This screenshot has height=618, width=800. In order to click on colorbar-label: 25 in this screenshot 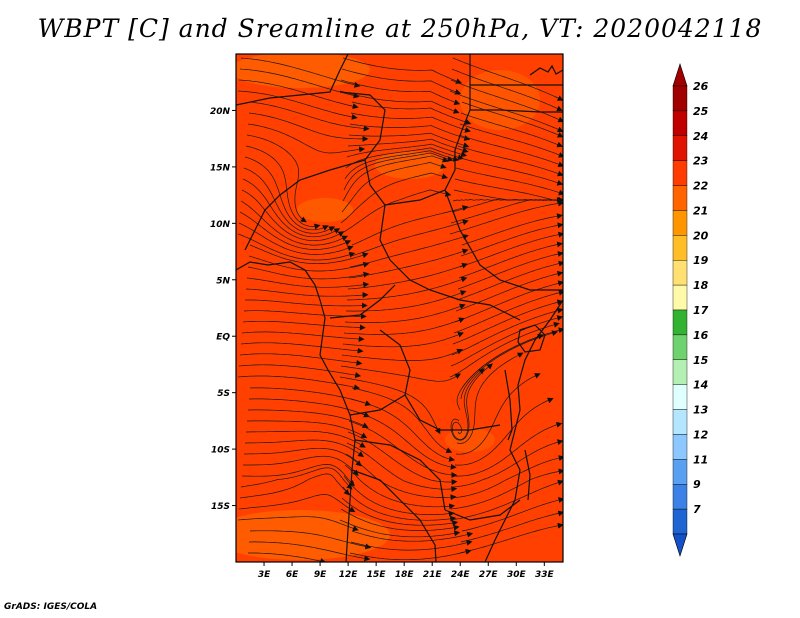, I will do `click(701, 111)`.